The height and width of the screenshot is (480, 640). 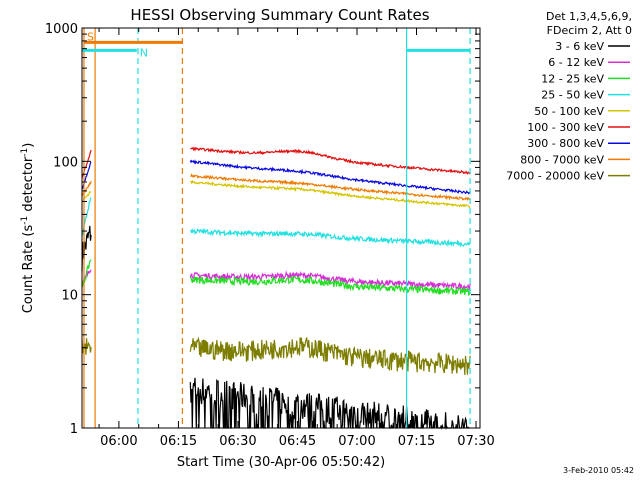 I want to click on legend-label-4: 25 - 50 keV, so click(x=572, y=95).